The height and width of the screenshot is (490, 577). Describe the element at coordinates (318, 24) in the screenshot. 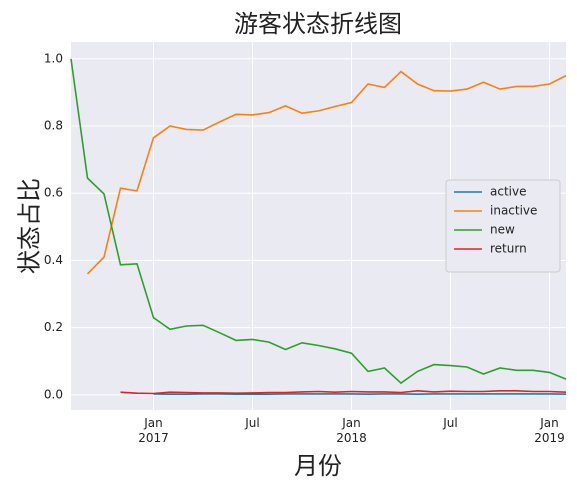

I see `chart-title: 游客状态折线图` at that location.